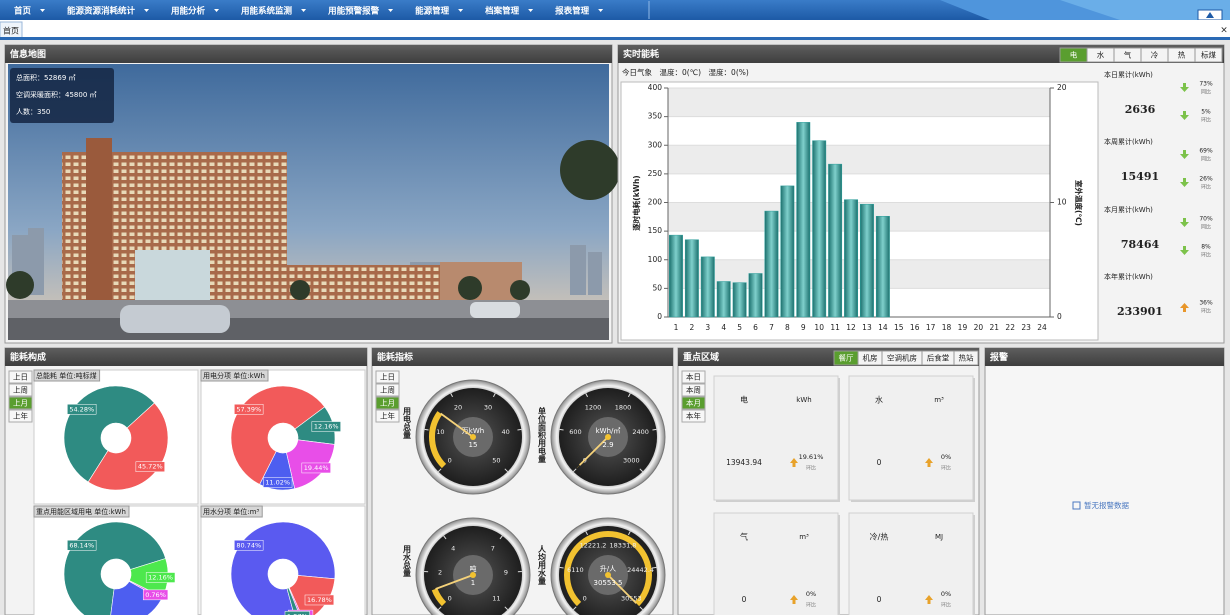  I want to click on header-tab-label: 电, so click(1074, 55).